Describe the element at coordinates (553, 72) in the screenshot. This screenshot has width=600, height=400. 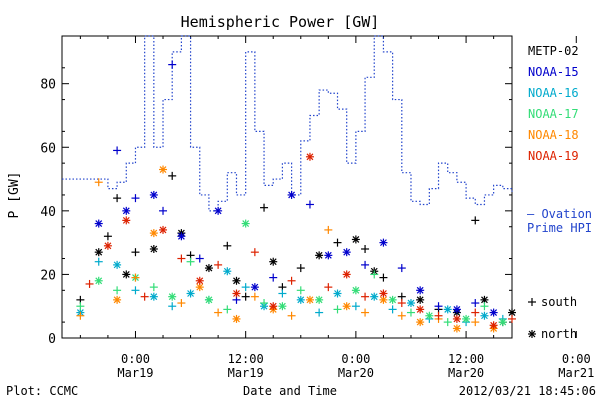
I see `legend-entry: NOAA-15` at that location.